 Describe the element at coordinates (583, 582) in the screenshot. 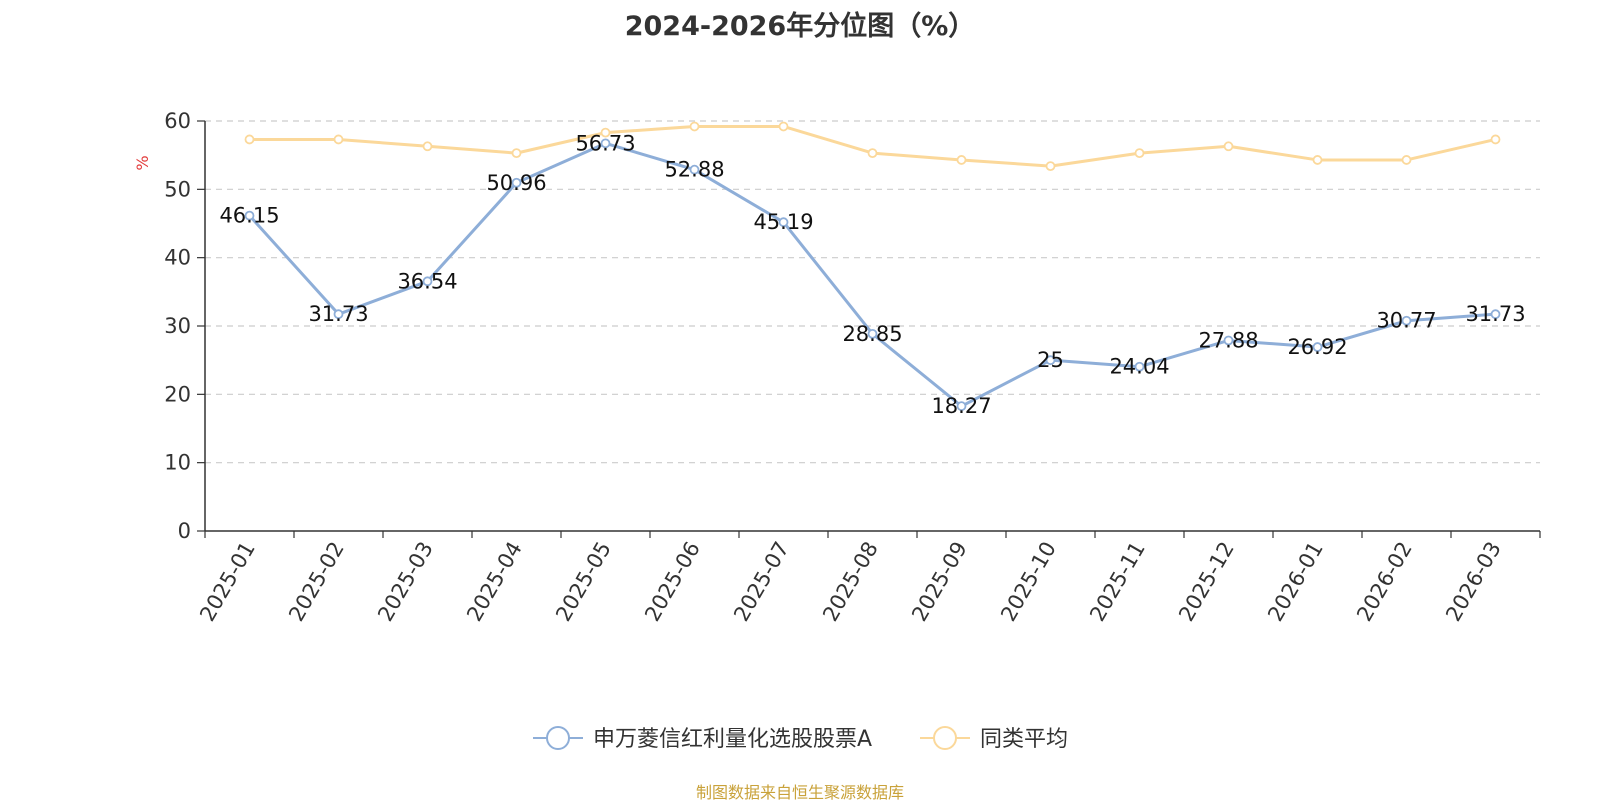

I see `x-tick-label: 2025-05` at that location.